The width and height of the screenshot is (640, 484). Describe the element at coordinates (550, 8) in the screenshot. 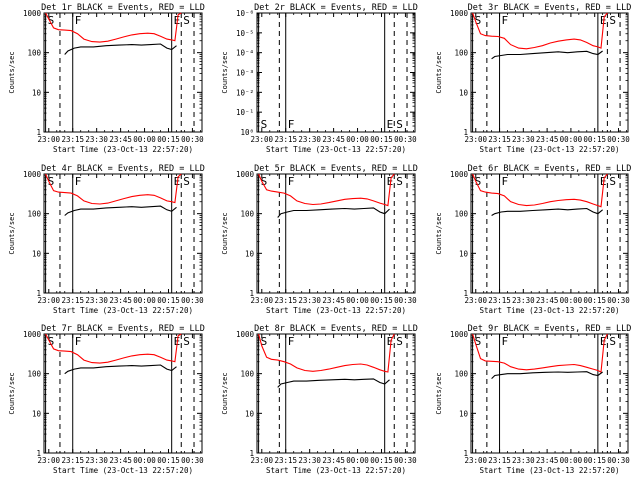

I see `chart-title: Det 3r BLACK = Events, RED = LLD` at that location.